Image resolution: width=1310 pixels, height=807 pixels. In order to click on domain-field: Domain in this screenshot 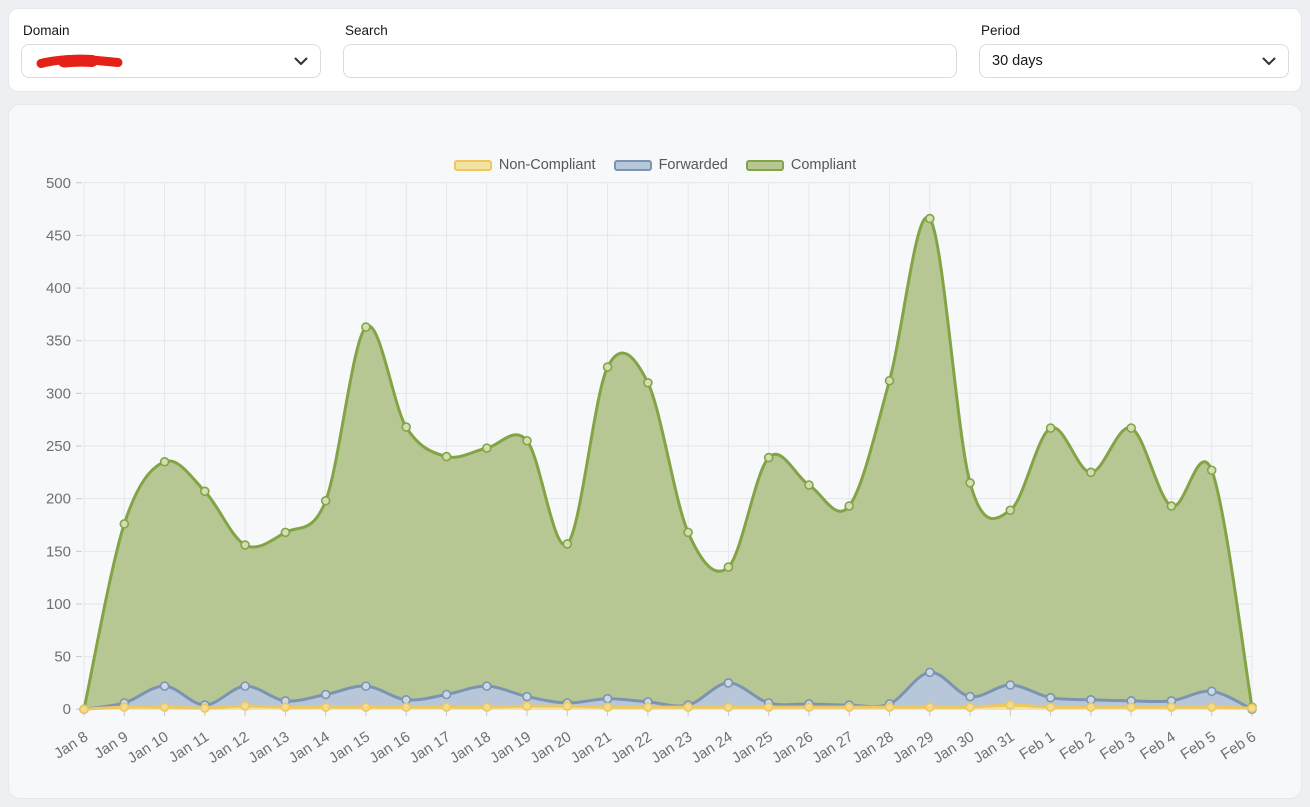, I will do `click(171, 49)`.